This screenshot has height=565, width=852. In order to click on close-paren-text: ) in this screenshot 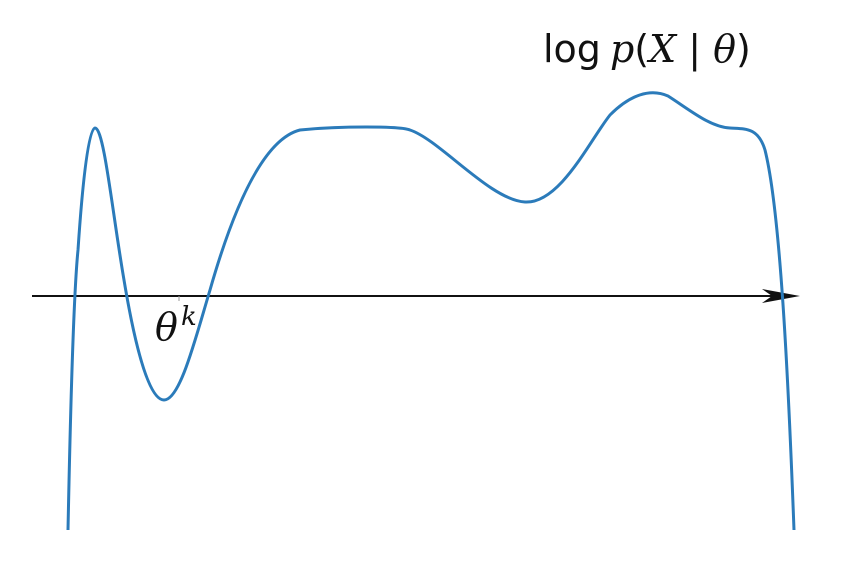, I will do `click(743, 49)`.